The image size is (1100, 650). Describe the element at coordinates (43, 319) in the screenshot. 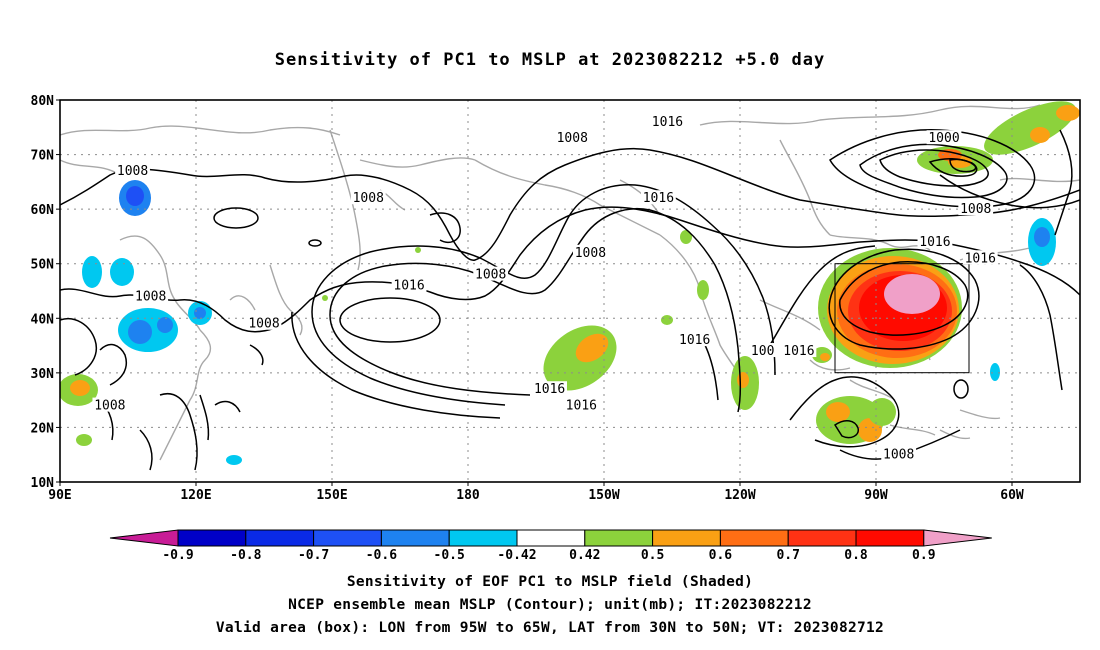

I see `lat-label: 40N` at that location.